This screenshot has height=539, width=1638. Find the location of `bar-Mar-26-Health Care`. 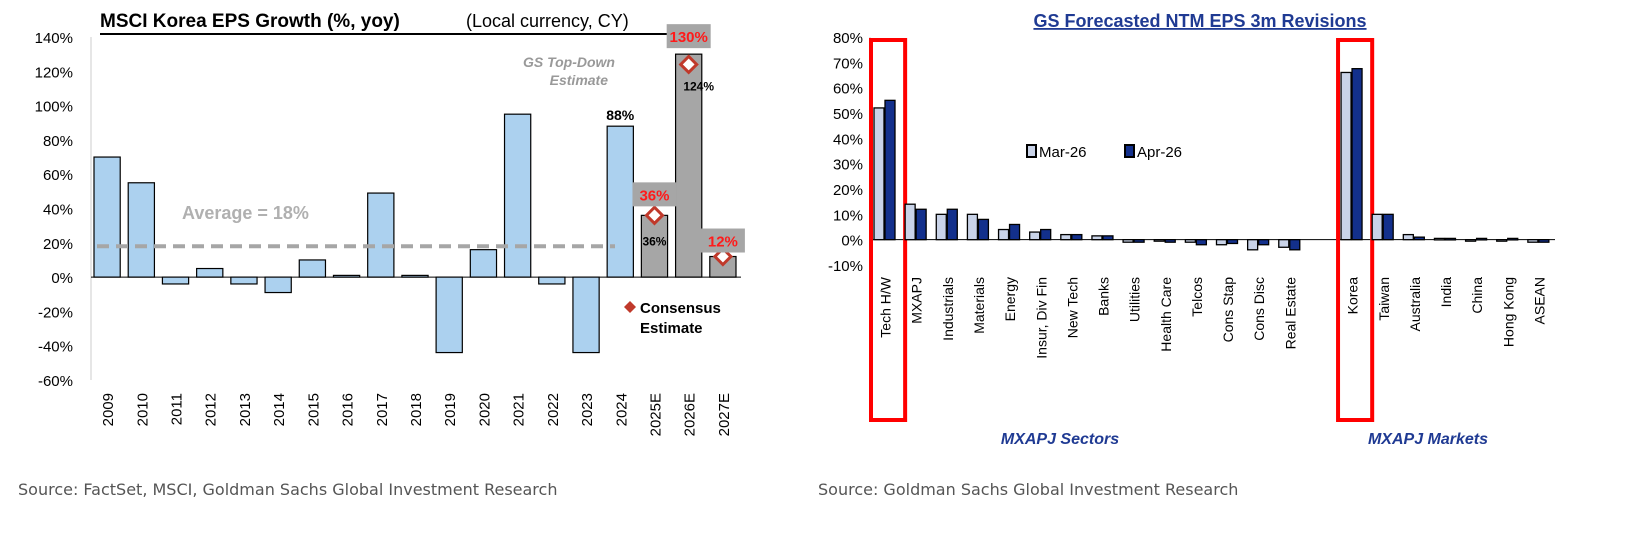

bar-Mar-26-Health Care is located at coordinates (1159, 240).